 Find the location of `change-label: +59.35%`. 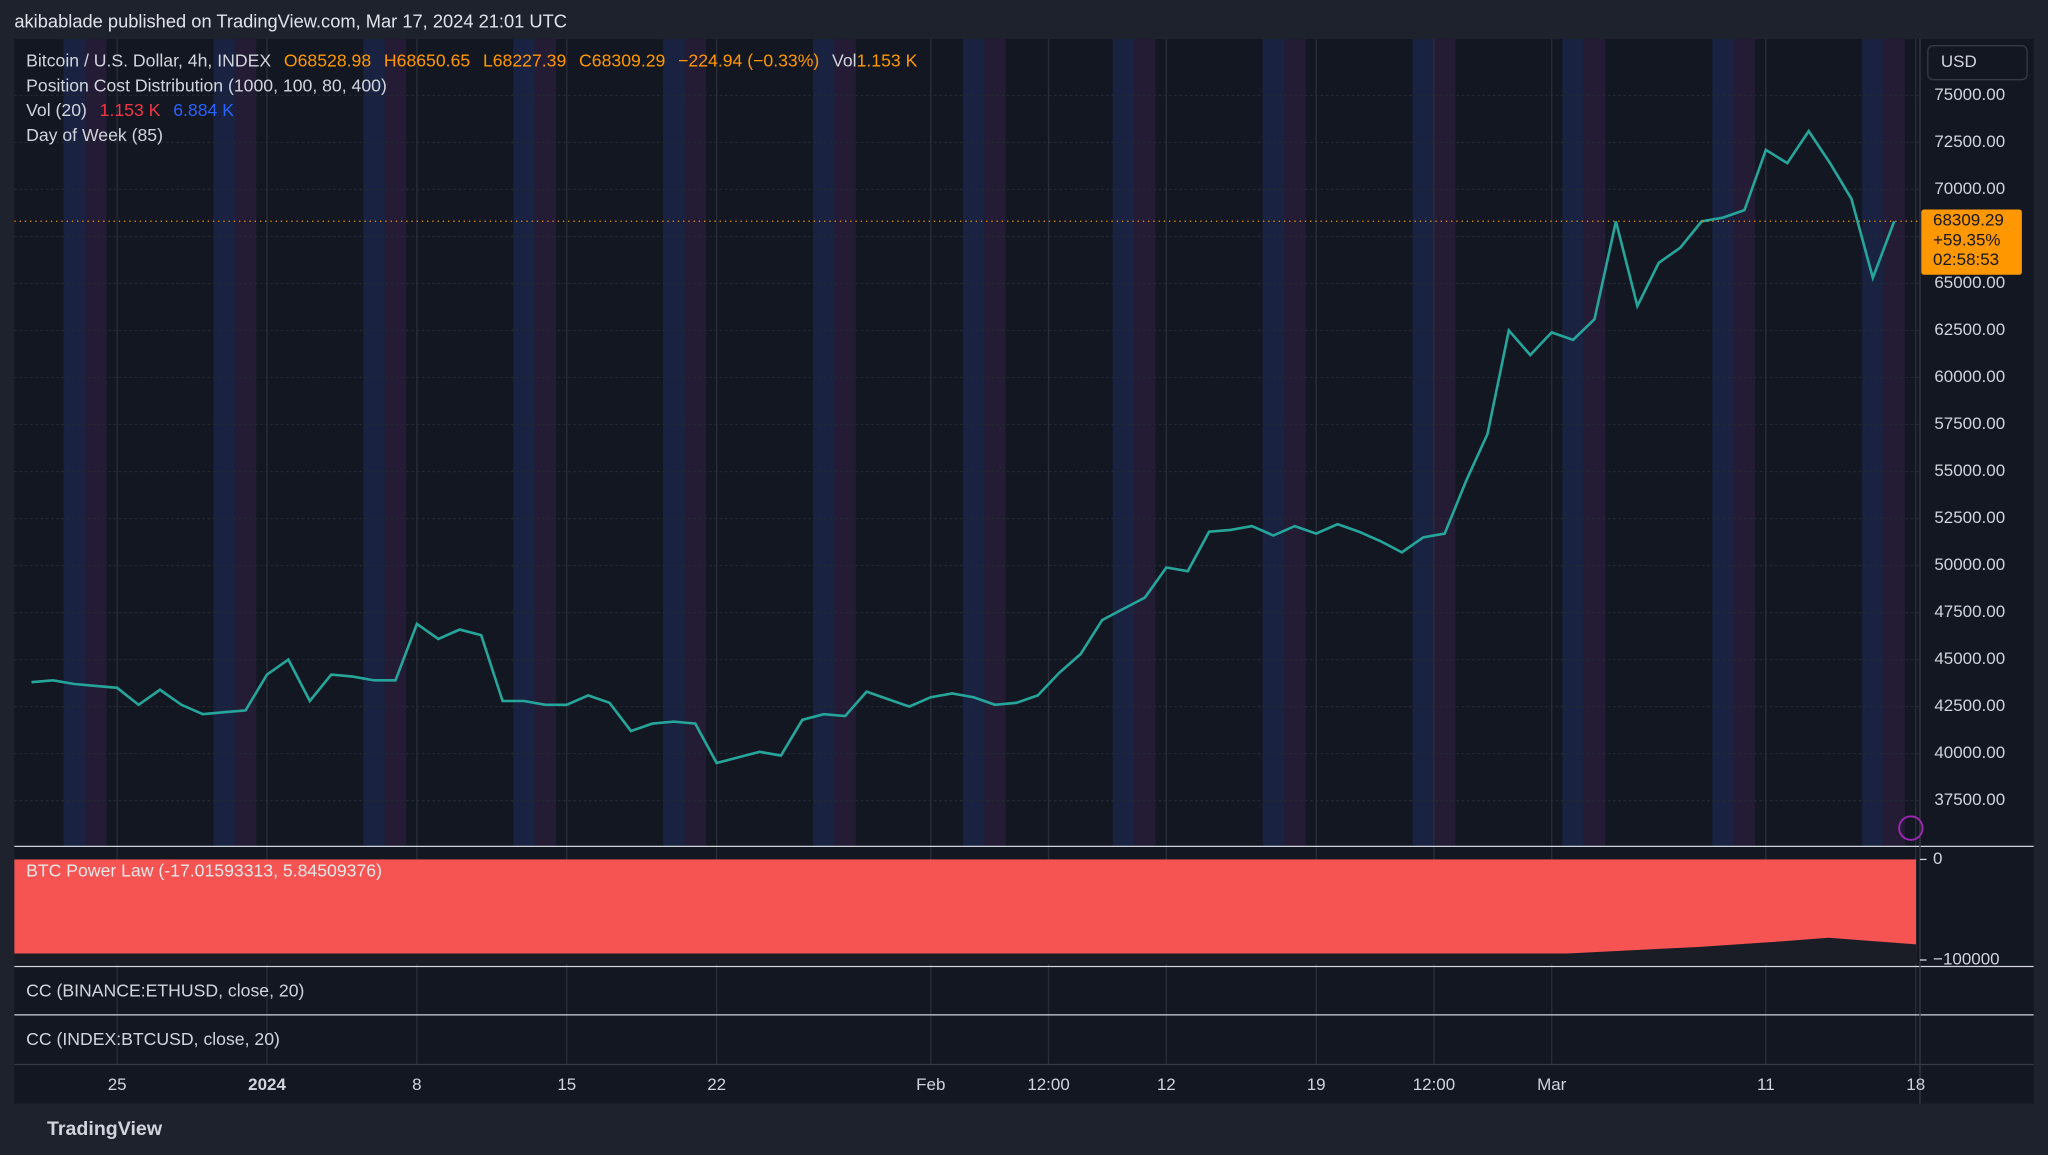

change-label: +59.35% is located at coordinates (1966, 239).